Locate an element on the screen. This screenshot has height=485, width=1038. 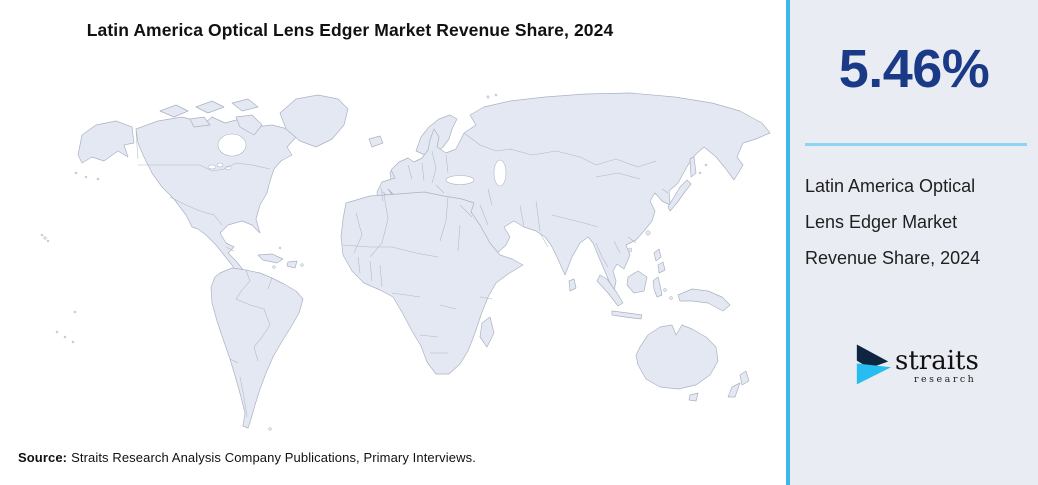
stat-description-line: Latin America Optical is located at coordinates (890, 186).